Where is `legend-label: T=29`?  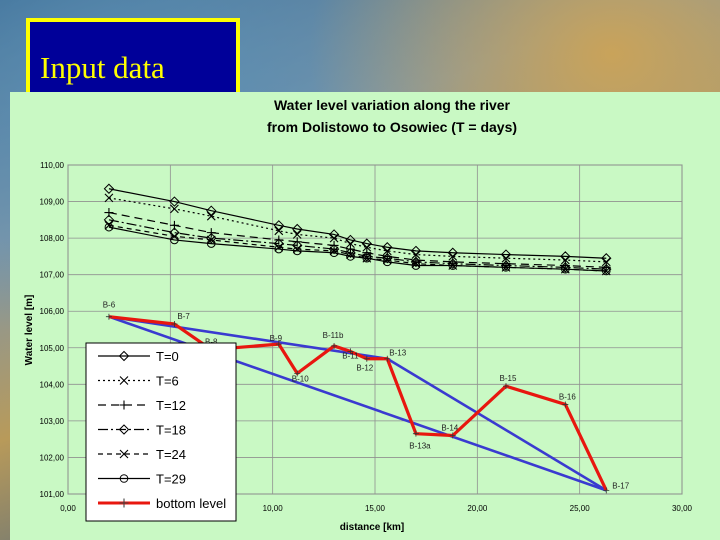
legend-label: T=29 is located at coordinates (171, 479).